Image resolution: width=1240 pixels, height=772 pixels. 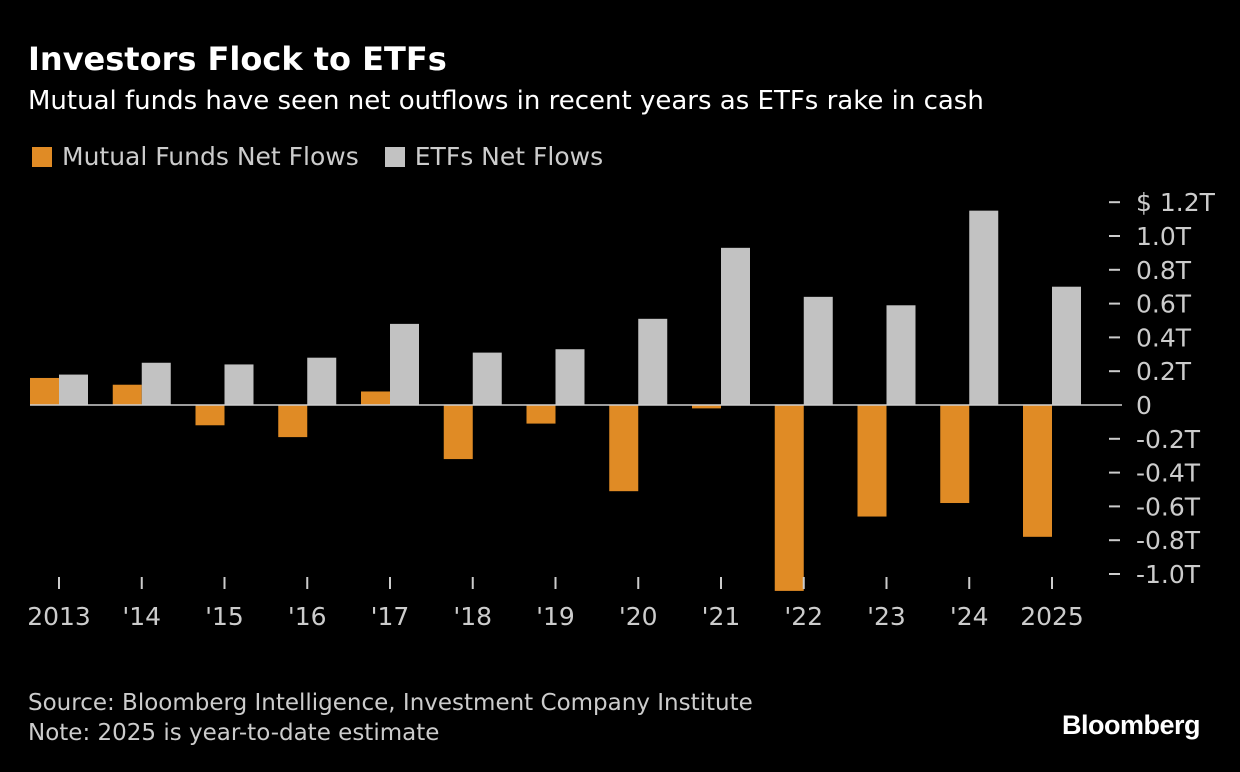 I want to click on bloomberg-logo: Bloomberg, so click(x=1131, y=725).